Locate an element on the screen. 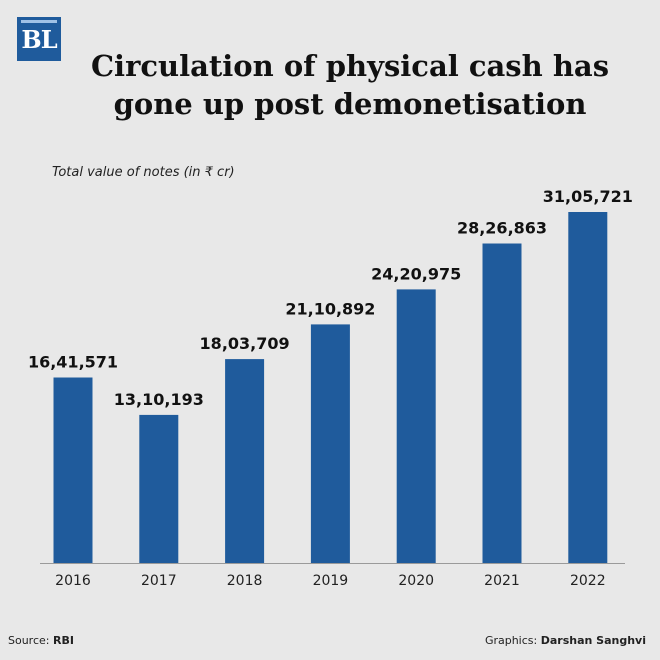 This screenshot has width=660, height=660. source-credit: Source: RBI is located at coordinates (41, 640).